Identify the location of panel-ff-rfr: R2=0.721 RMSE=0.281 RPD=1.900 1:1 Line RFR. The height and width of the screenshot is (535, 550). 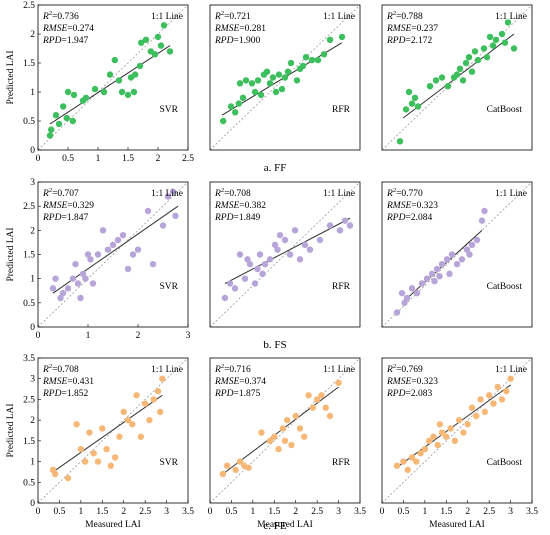
(285, 77).